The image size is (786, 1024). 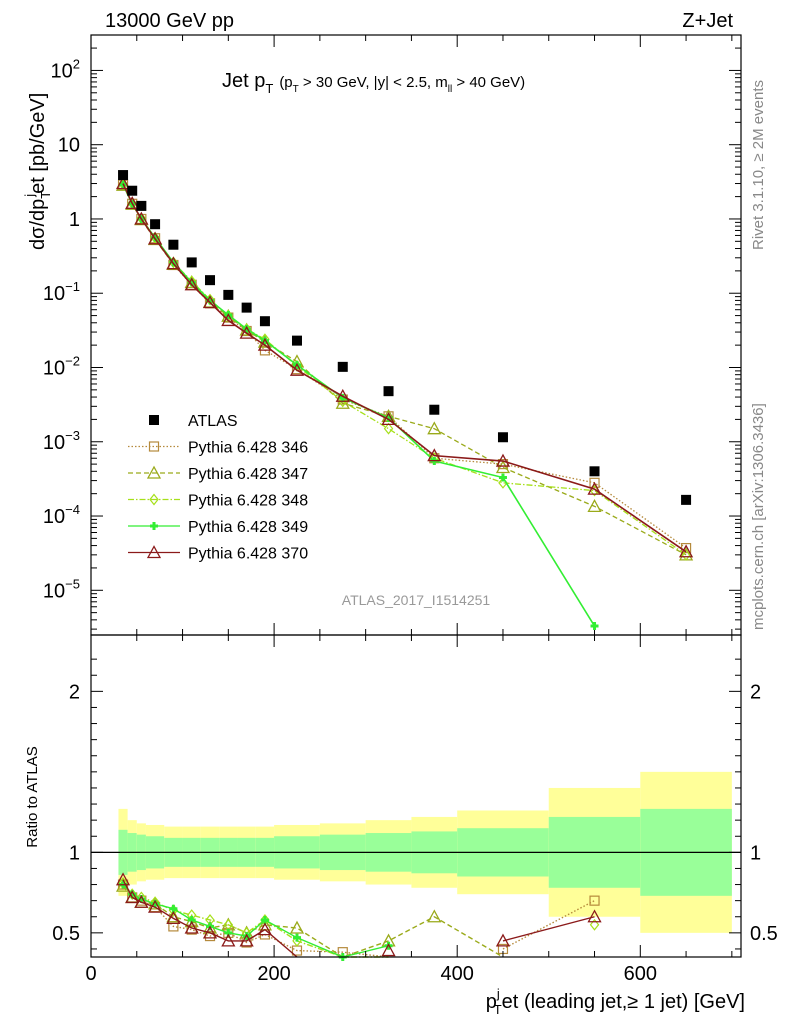 What do you see at coordinates (32, 796) in the screenshot?
I see `ratio-y-axis-label: Ratio to ATLAS` at bounding box center [32, 796].